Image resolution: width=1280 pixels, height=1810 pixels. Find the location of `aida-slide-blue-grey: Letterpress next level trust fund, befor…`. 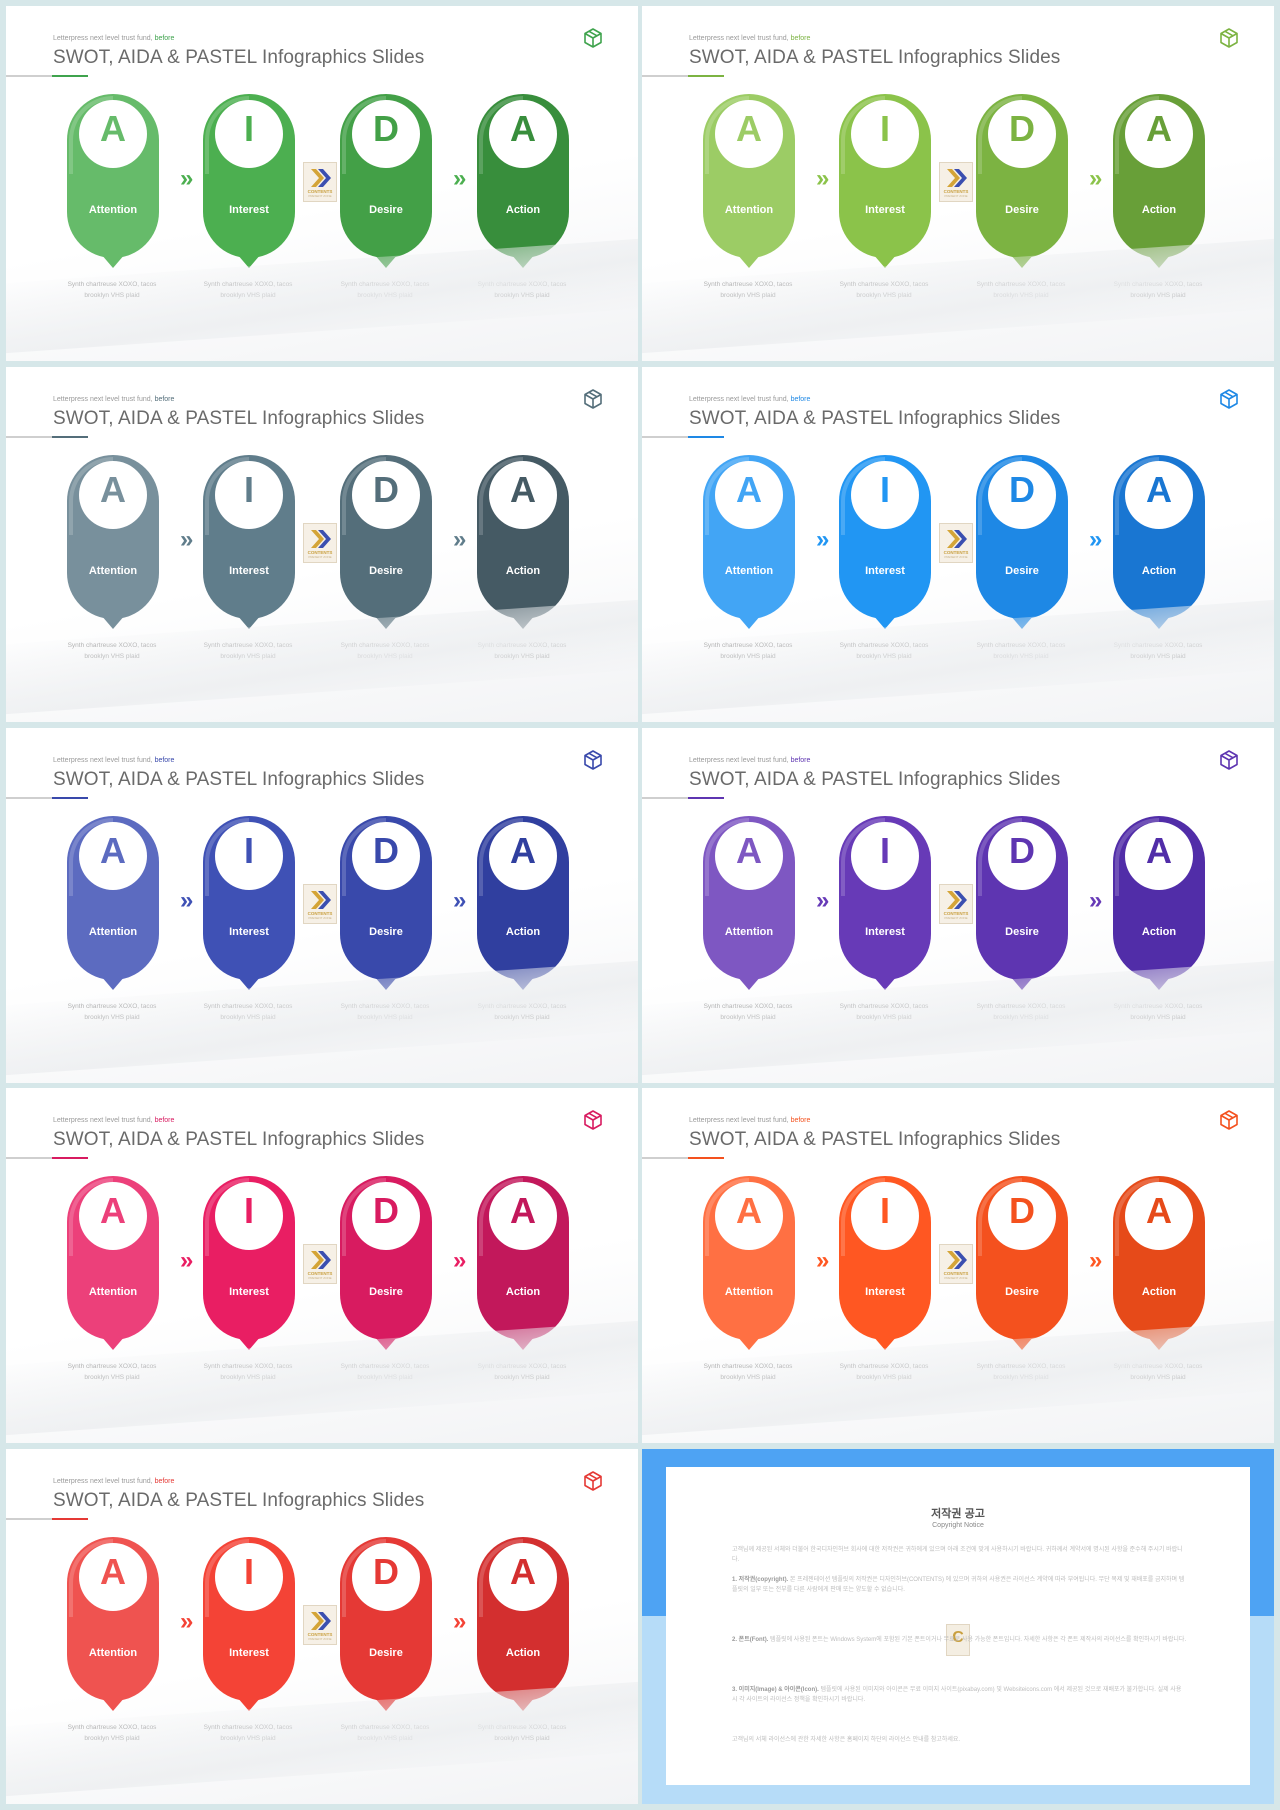

aida-slide-blue-grey: Letterpress next level trust fund, befor… is located at coordinates (322, 544).